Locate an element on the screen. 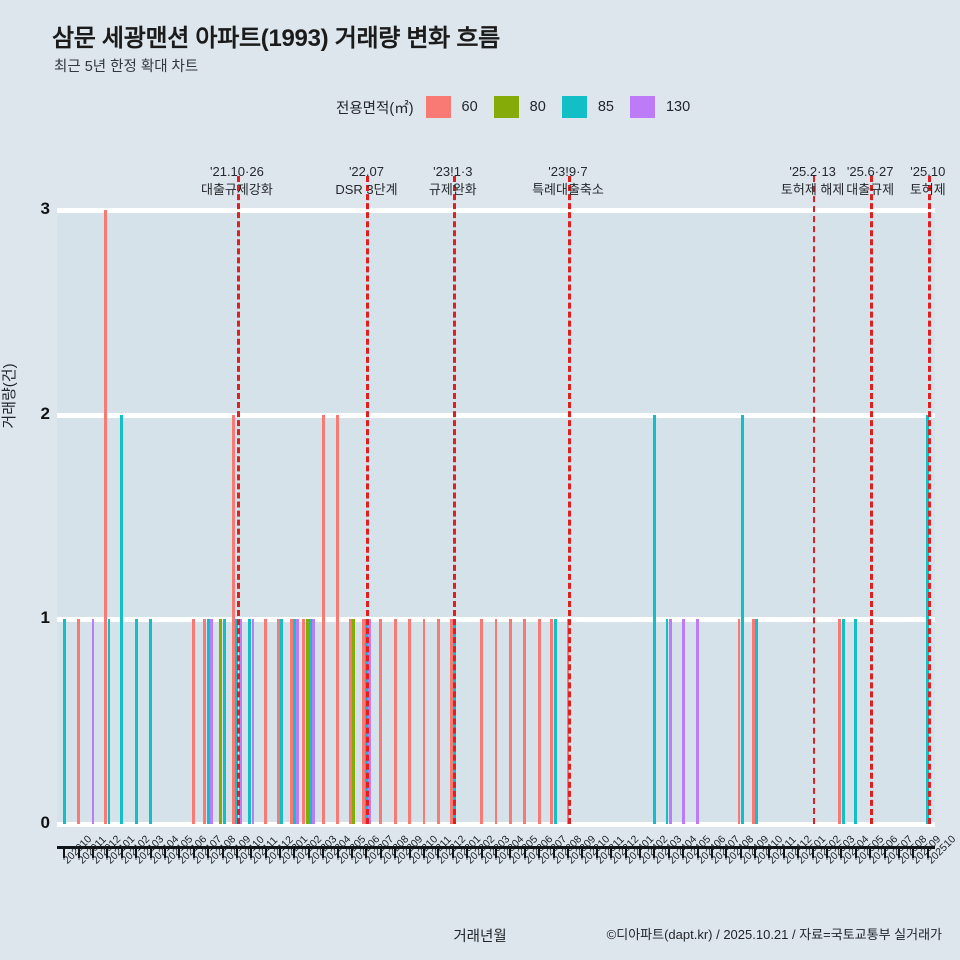 This screenshot has height=960, width=960. legend-item: 85 is located at coordinates (595, 107).